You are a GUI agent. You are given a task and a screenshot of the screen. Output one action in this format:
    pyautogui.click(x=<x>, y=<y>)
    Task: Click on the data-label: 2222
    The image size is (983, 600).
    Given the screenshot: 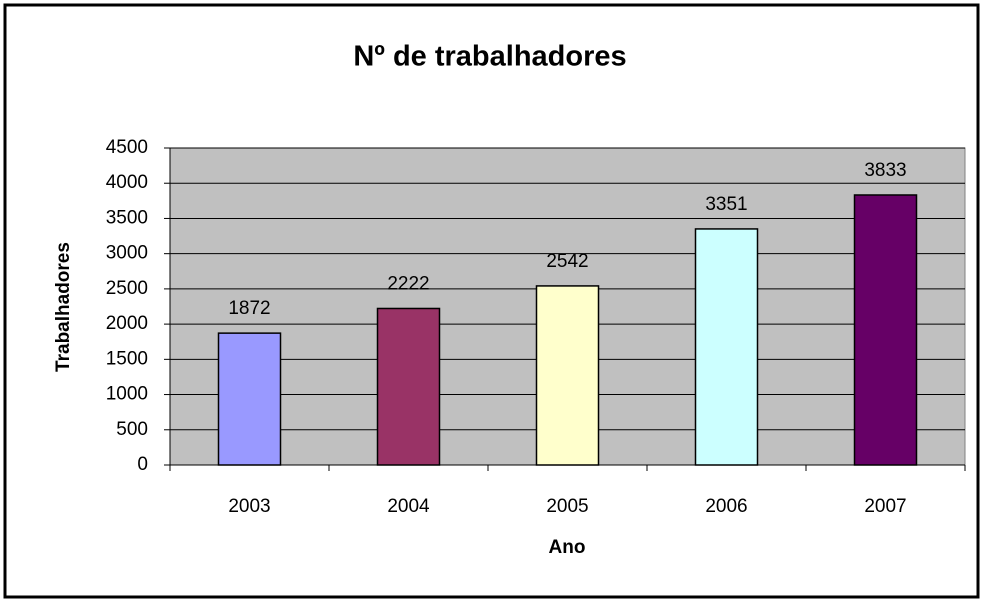 What is the action you would take?
    pyautogui.click(x=408, y=283)
    